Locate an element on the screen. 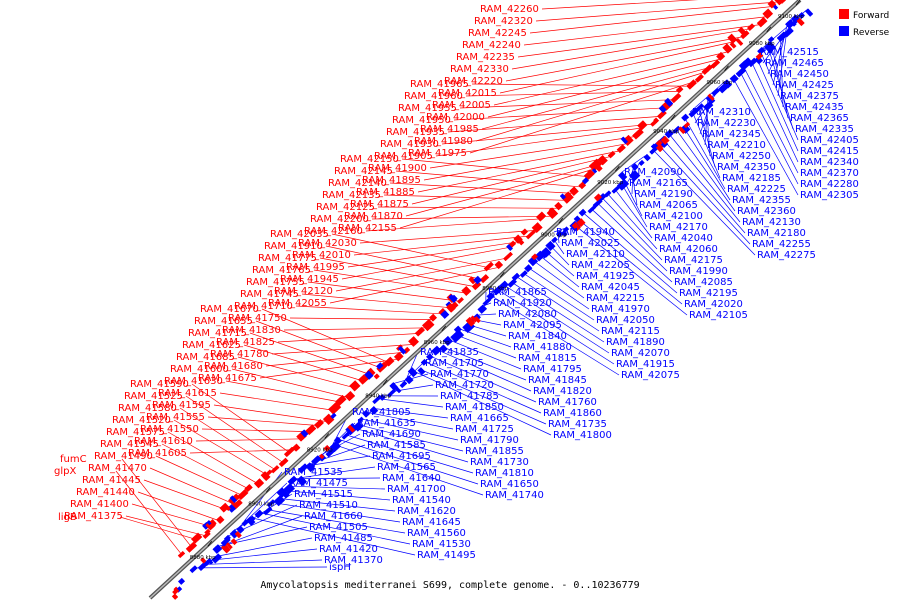  forward-gene-label: RAM_41995 is located at coordinates (315, 267).